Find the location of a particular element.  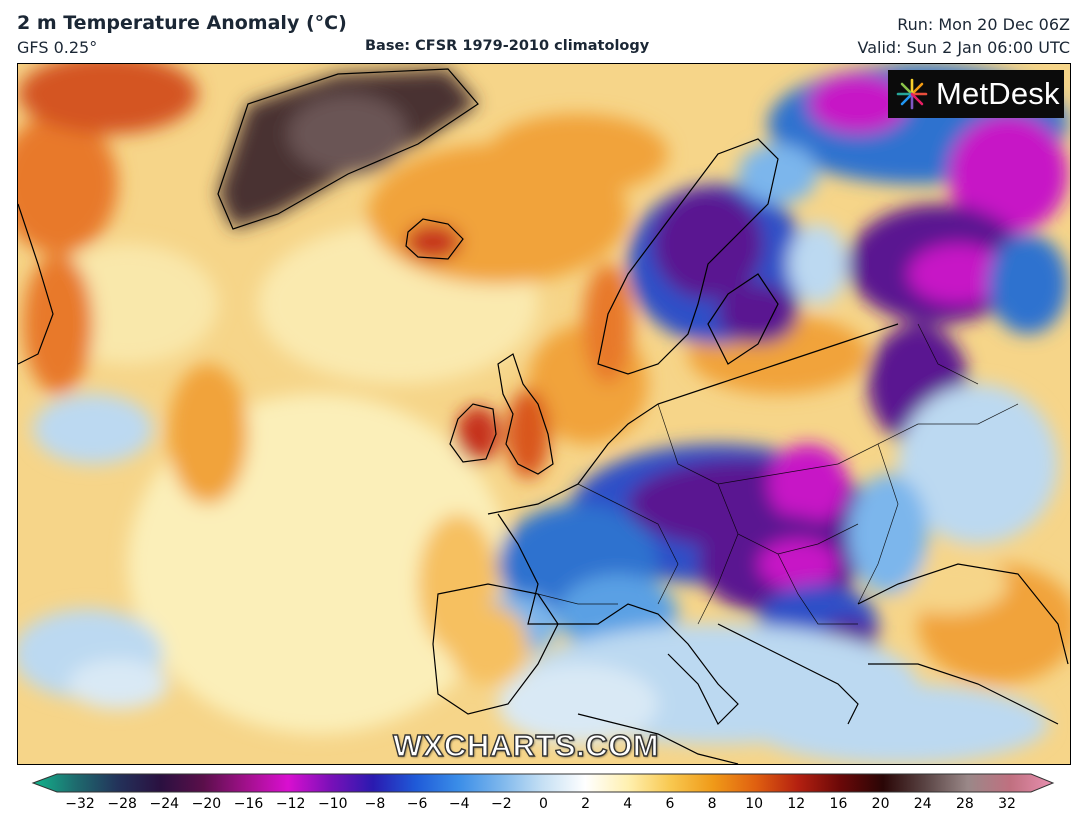

colorbar-tick-label: 28 is located at coordinates (964, 804).